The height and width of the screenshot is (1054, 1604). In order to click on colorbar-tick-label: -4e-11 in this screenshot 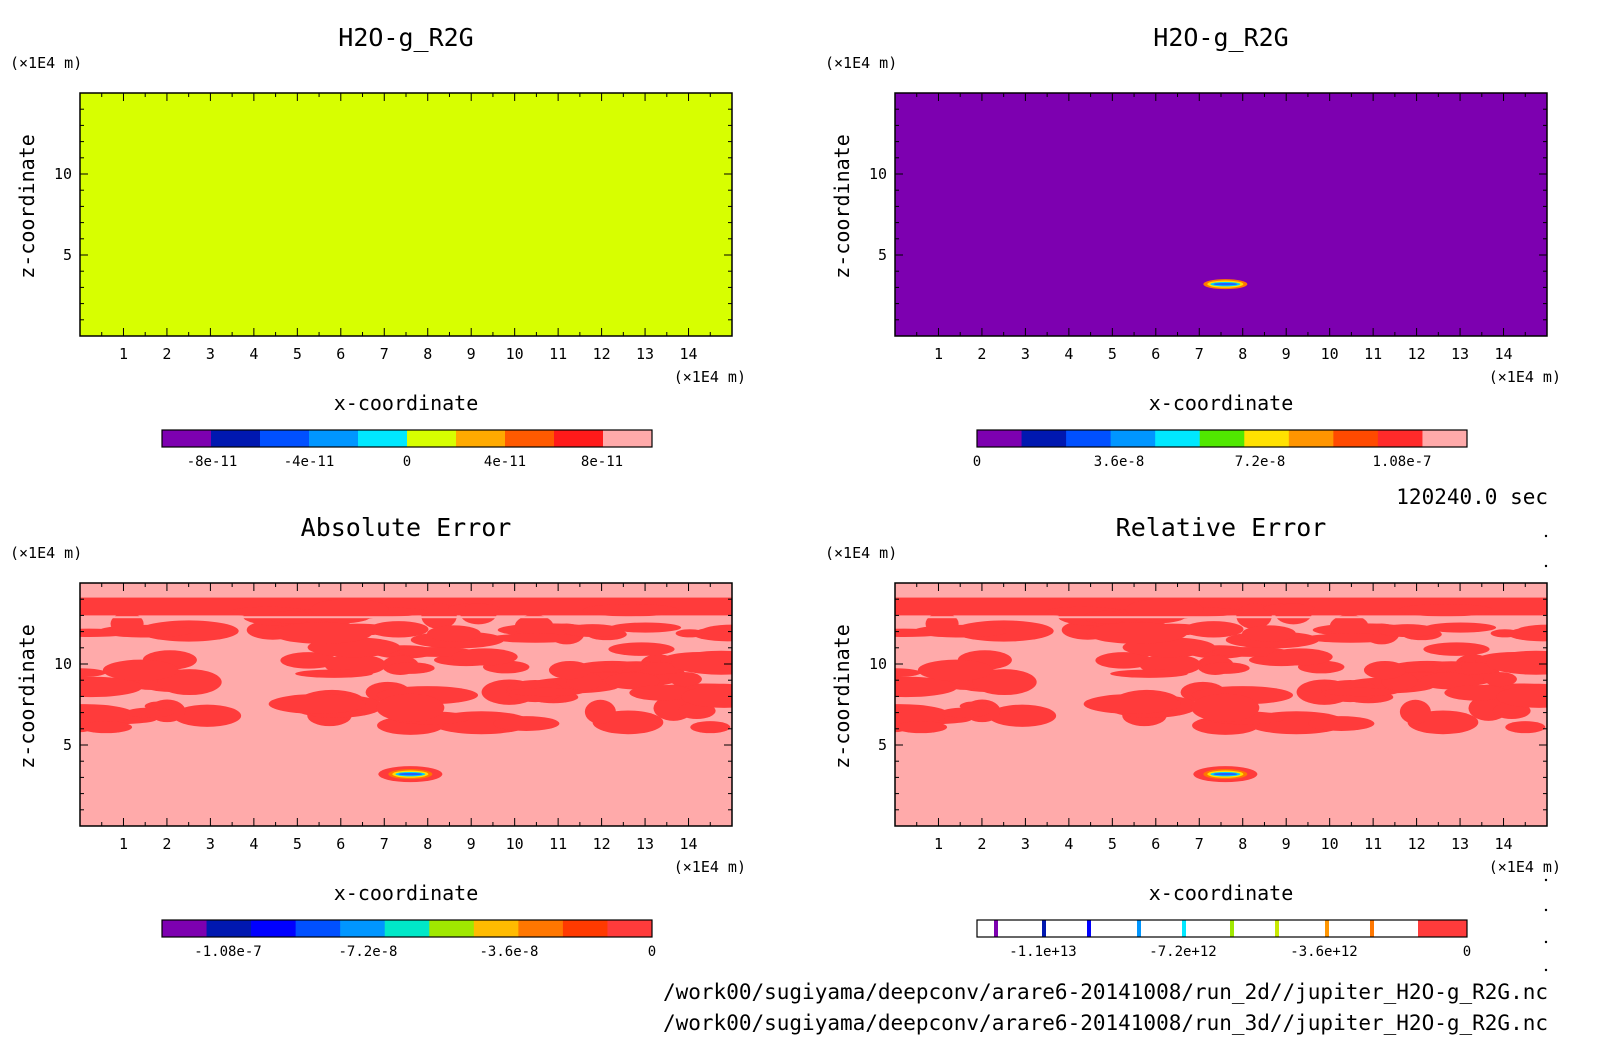, I will do `click(309, 462)`.